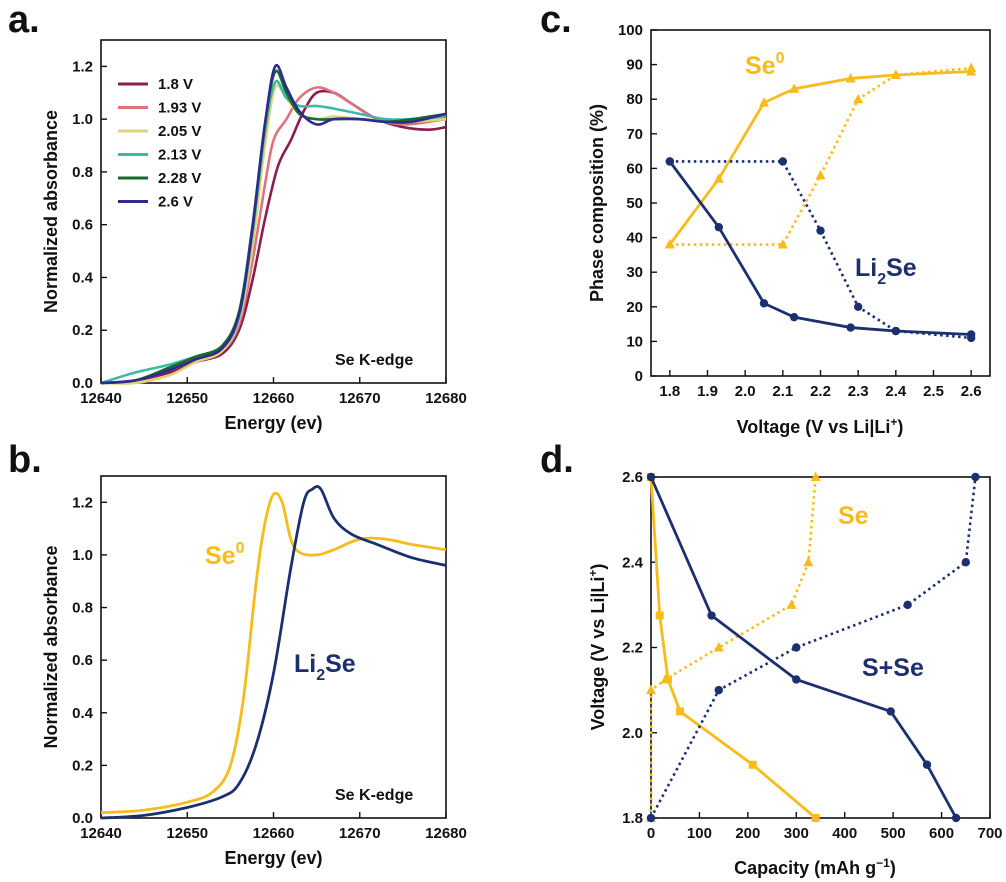  What do you see at coordinates (634, 134) in the screenshot?
I see `y-tick-label-c: 70` at bounding box center [634, 134].